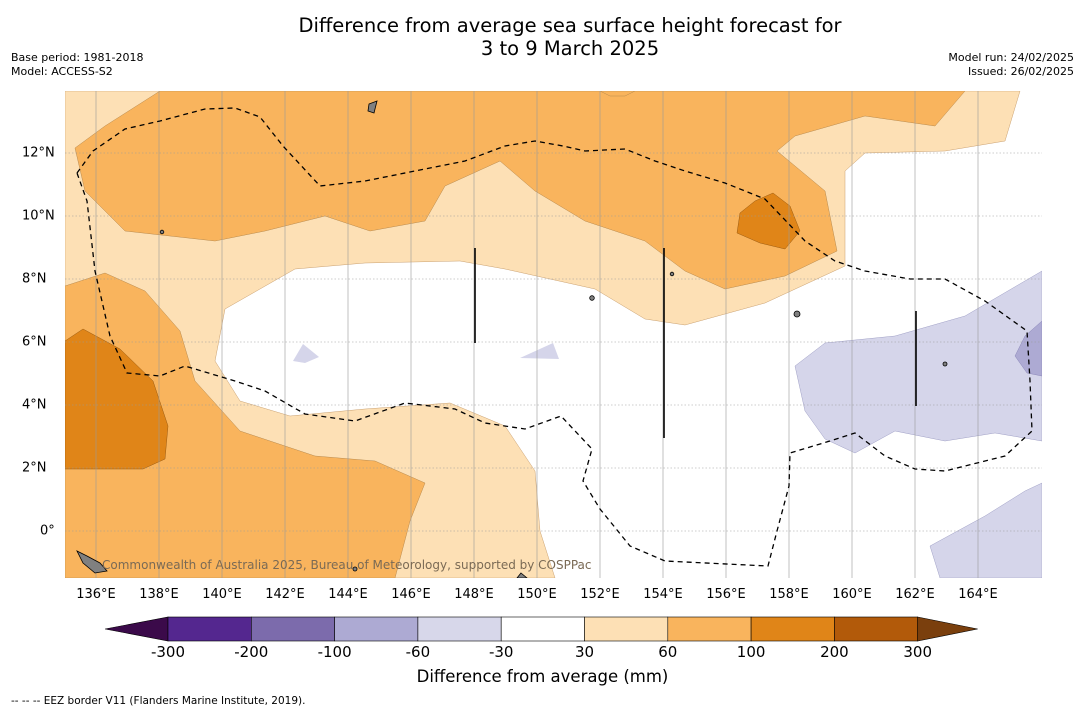  Describe the element at coordinates (945, 364) in the screenshot. I see `island-small-d` at that location.